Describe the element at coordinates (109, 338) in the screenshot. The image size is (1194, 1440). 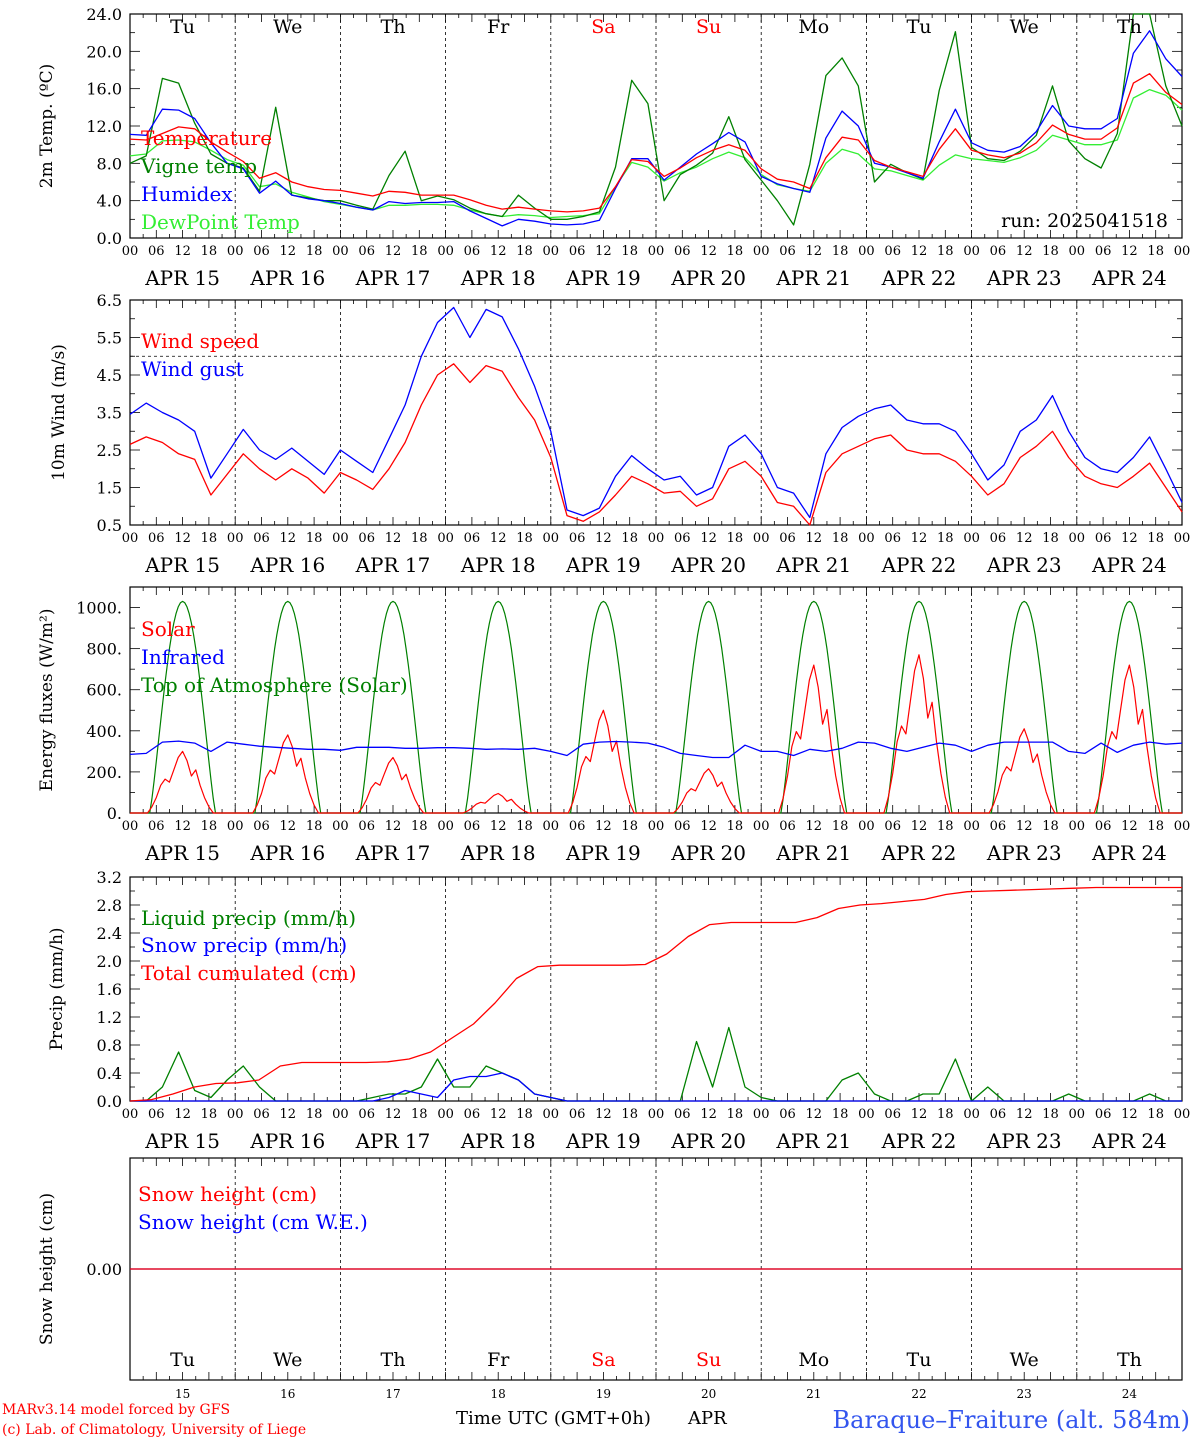
I see `y-tick-label: 5.5` at that location.